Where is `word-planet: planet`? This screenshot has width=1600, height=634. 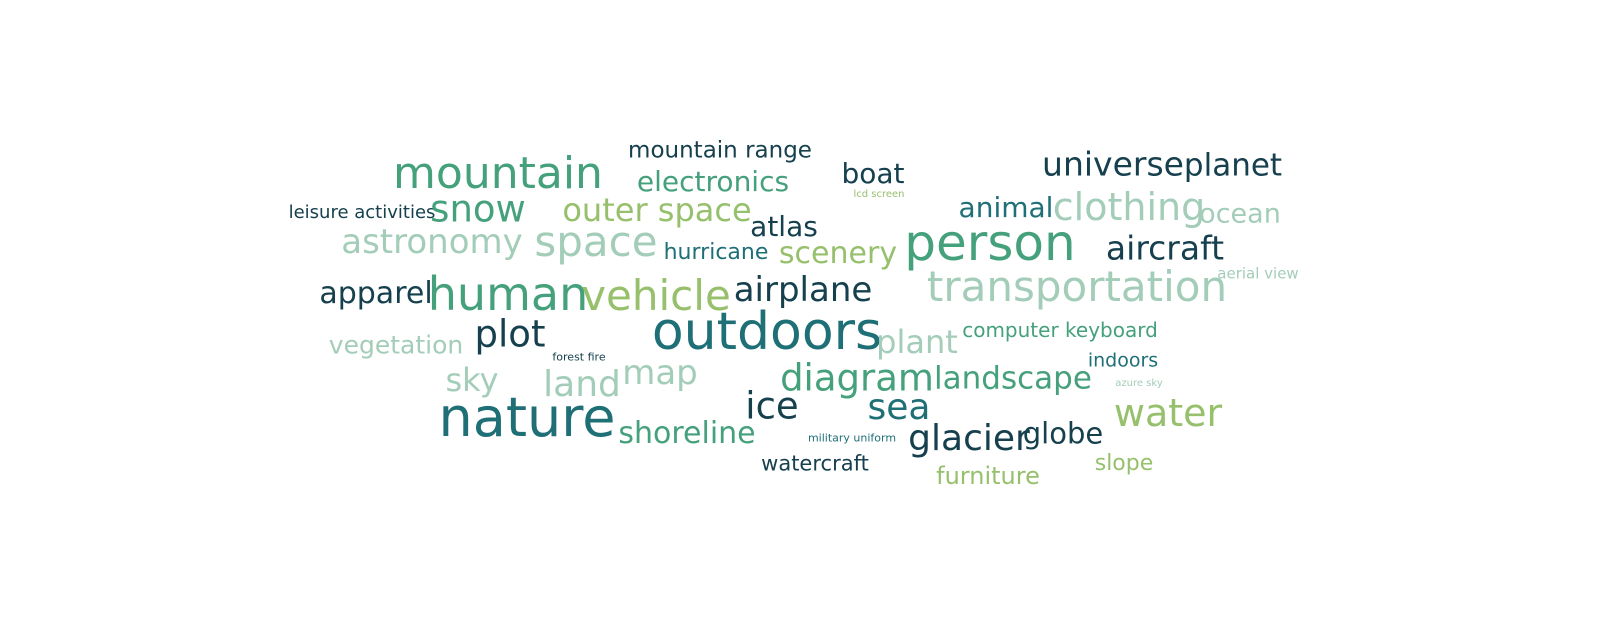 word-planet: planet is located at coordinates (1233, 165).